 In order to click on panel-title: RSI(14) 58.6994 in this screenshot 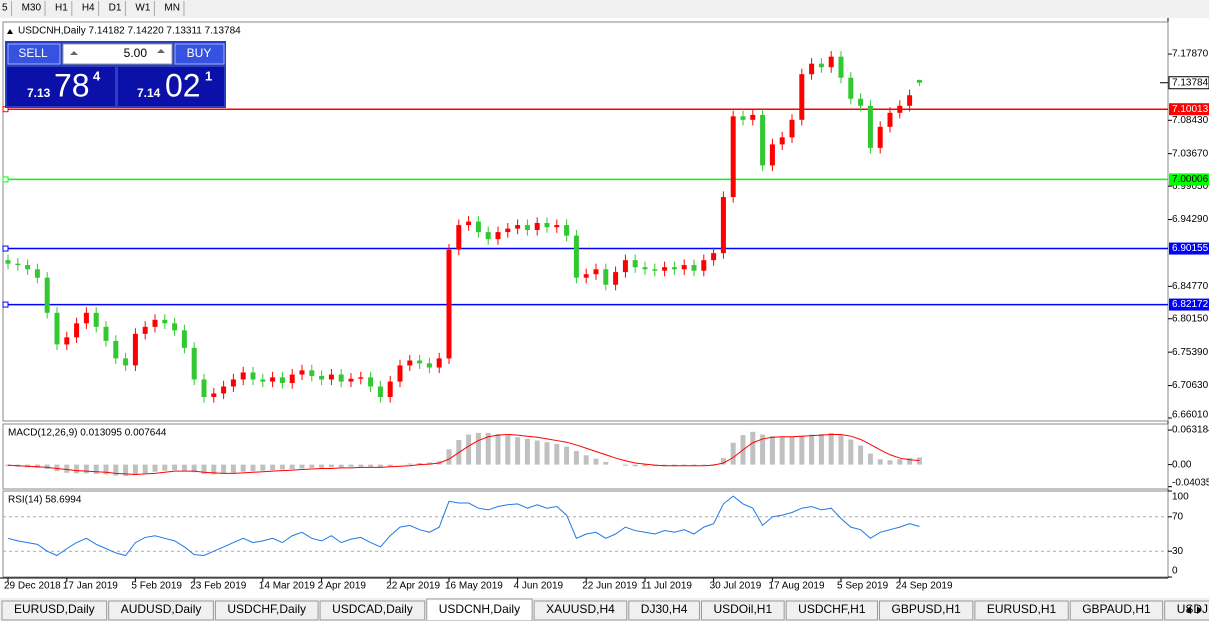, I will do `click(45, 500)`.